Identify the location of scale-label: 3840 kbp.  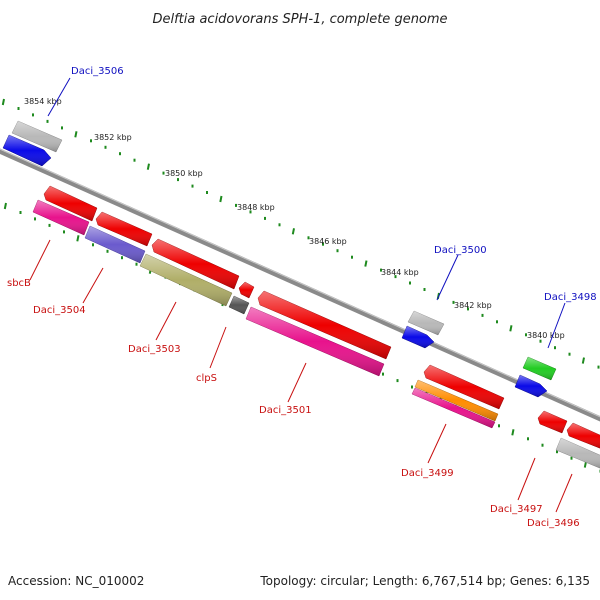
(546, 335).